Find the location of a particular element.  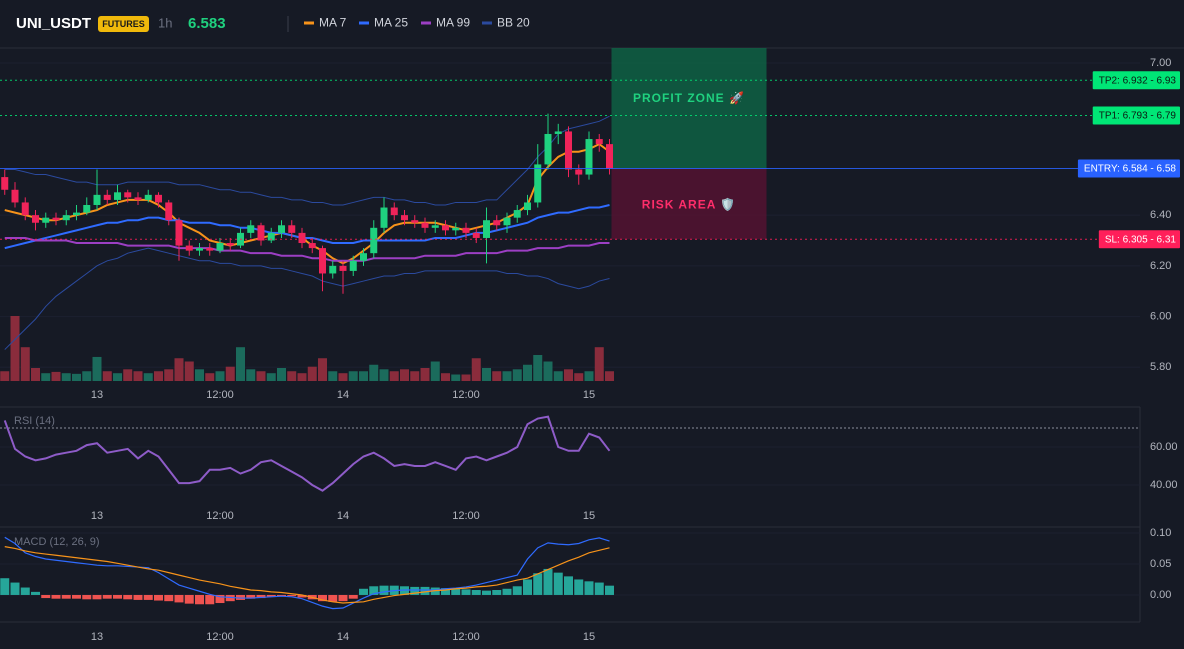

zone-label: RISK AREA 🛡️ is located at coordinates (689, 204).